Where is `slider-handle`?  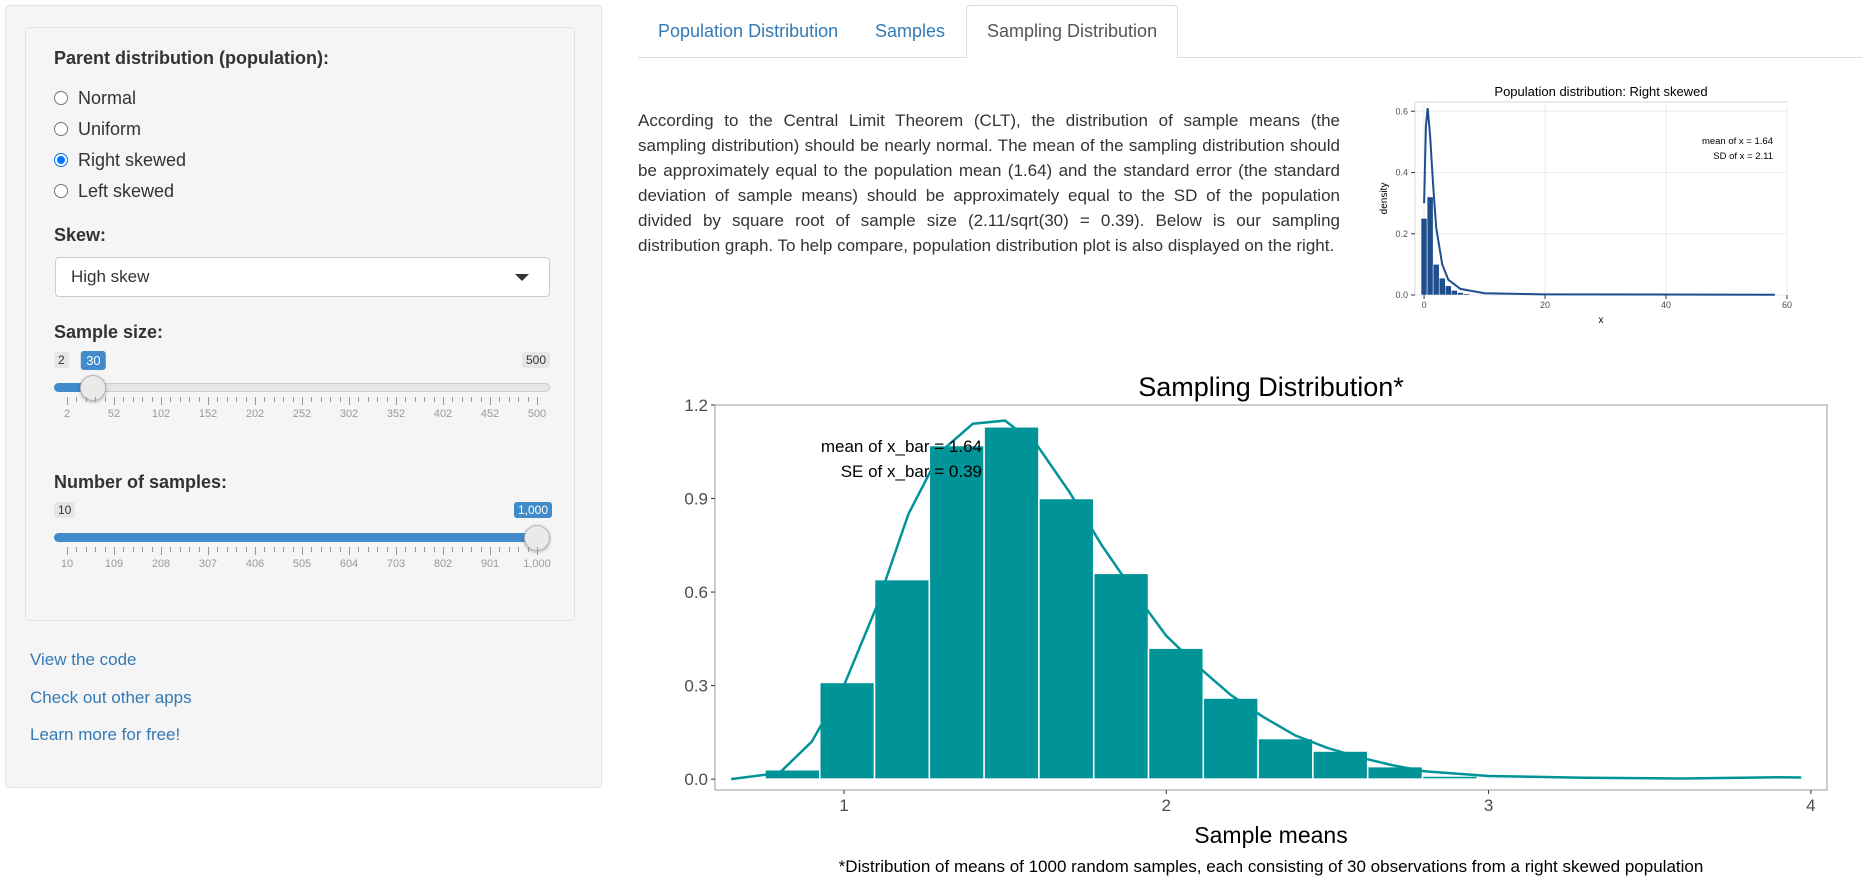
slider-handle is located at coordinates (93, 388).